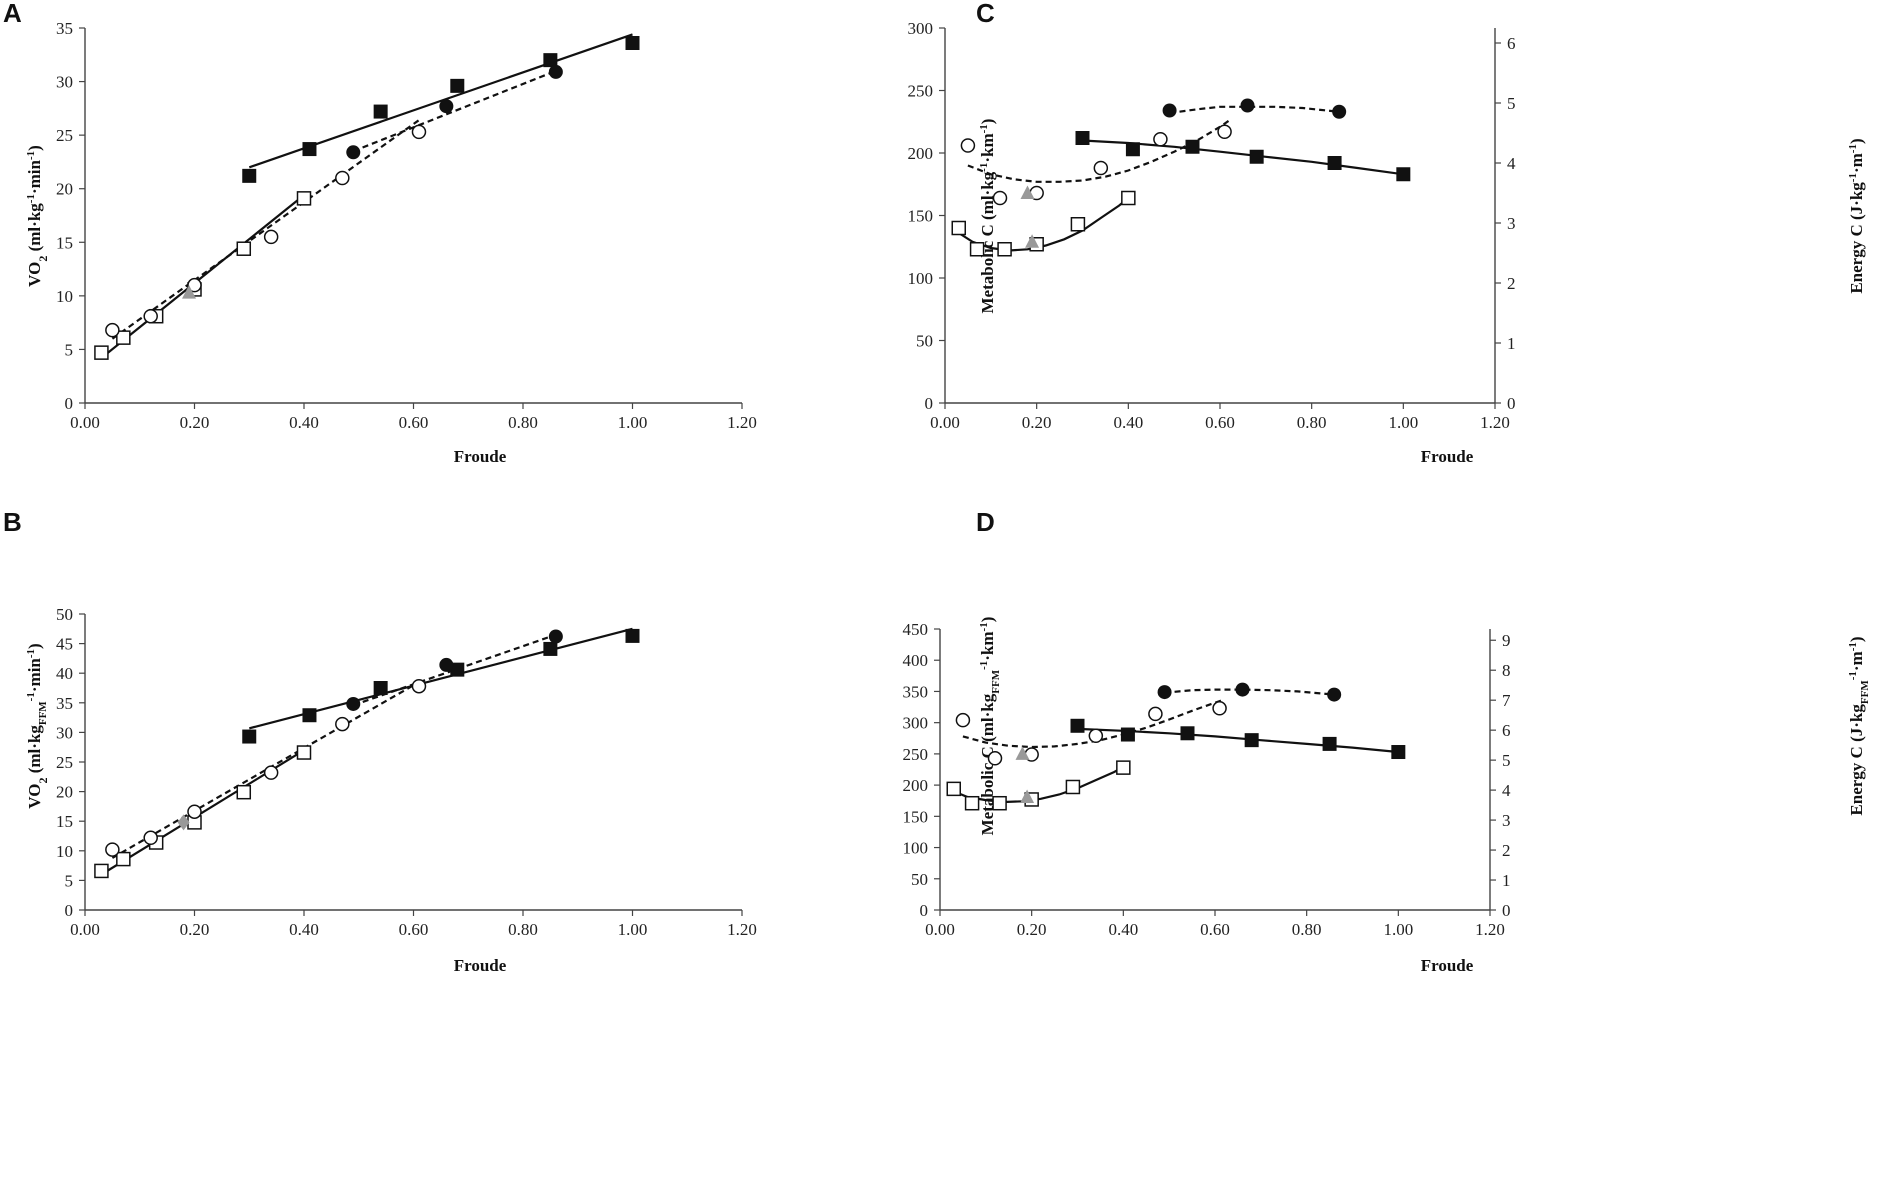 Image resolution: width=1900 pixels, height=1178 pixels. What do you see at coordinates (1447, 456) in the screenshot?
I see `x-axis-label: Froude` at bounding box center [1447, 456].